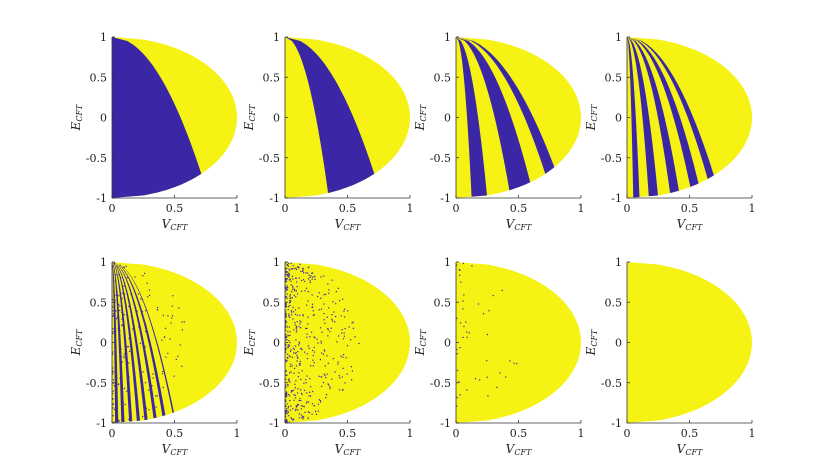 The height and width of the screenshot is (476, 830). Describe the element at coordinates (618, 262) in the screenshot. I see `y-tick-label: 1` at that location.